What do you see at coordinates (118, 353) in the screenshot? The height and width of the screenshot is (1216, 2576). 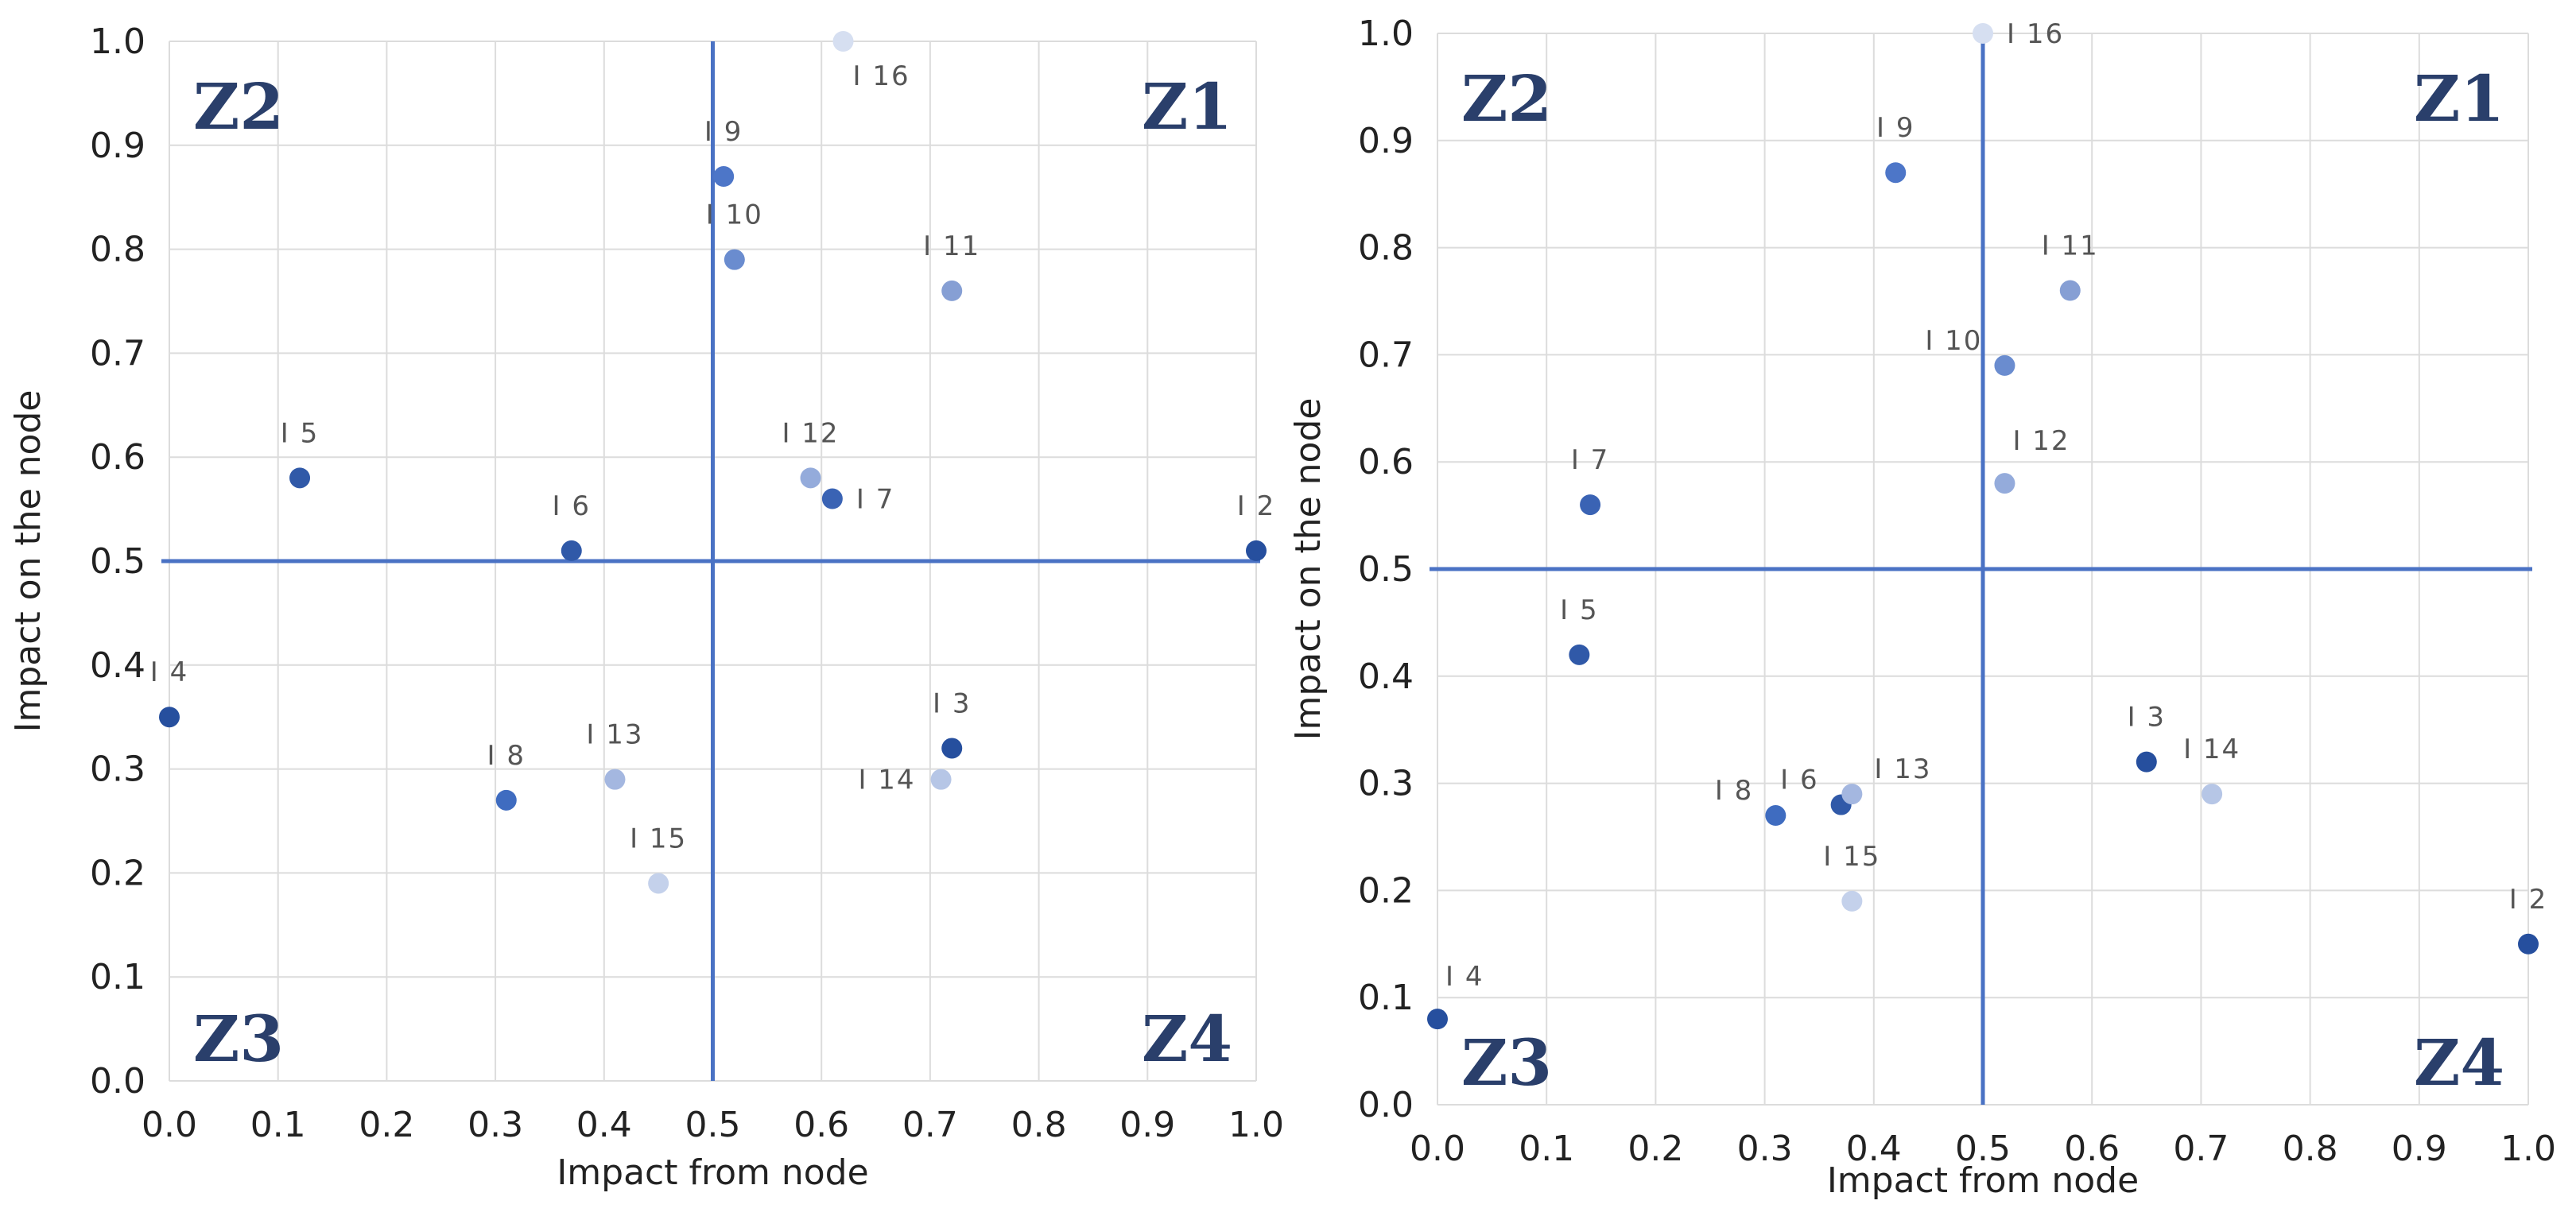 I see `y-tick-label: 0.7` at bounding box center [118, 353].